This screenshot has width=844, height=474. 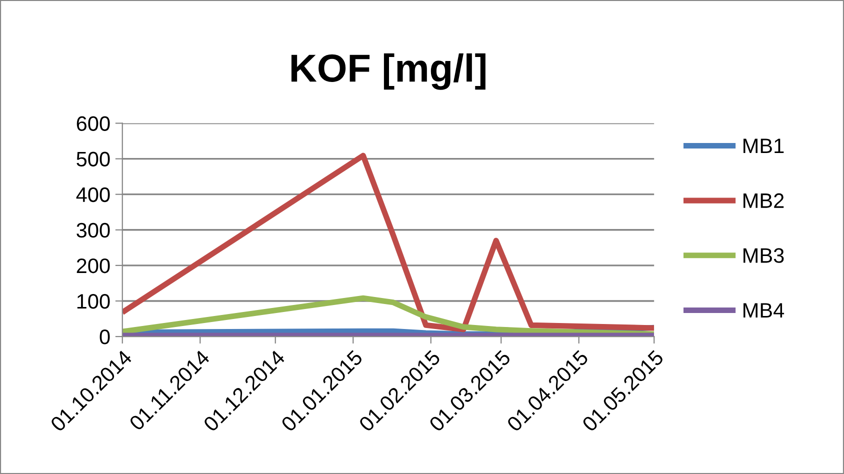 What do you see at coordinates (764, 146) in the screenshot?
I see `legend-label: MB1` at bounding box center [764, 146].